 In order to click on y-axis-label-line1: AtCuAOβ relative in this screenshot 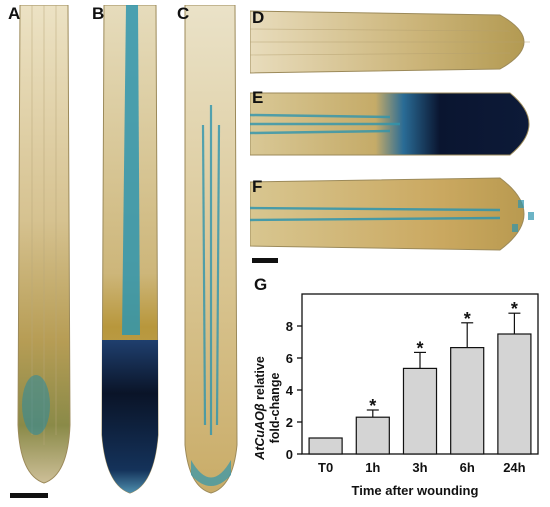, I will do `click(260, 408)`.